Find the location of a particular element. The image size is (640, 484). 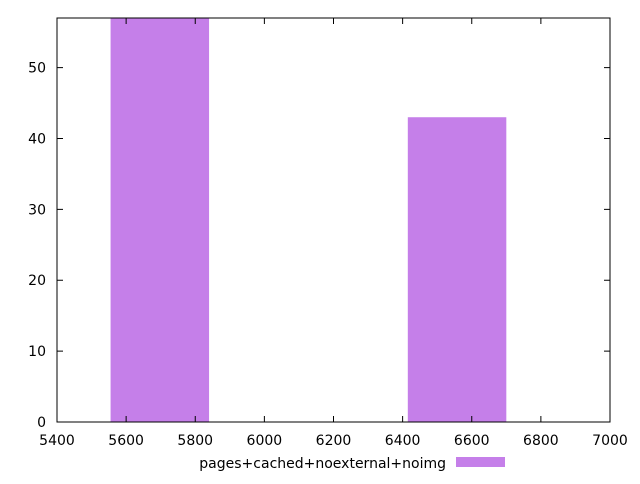

x-tick-label-7: 6800 is located at coordinates (541, 441).